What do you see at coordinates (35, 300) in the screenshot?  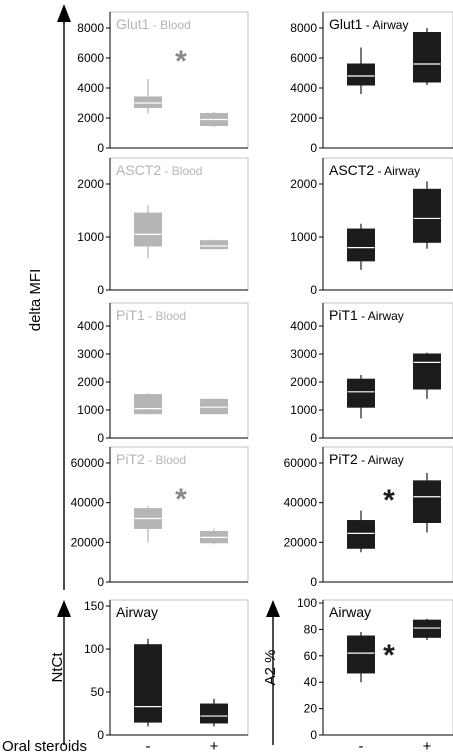 I see `y-axis-title-group: delta MFI` at bounding box center [35, 300].